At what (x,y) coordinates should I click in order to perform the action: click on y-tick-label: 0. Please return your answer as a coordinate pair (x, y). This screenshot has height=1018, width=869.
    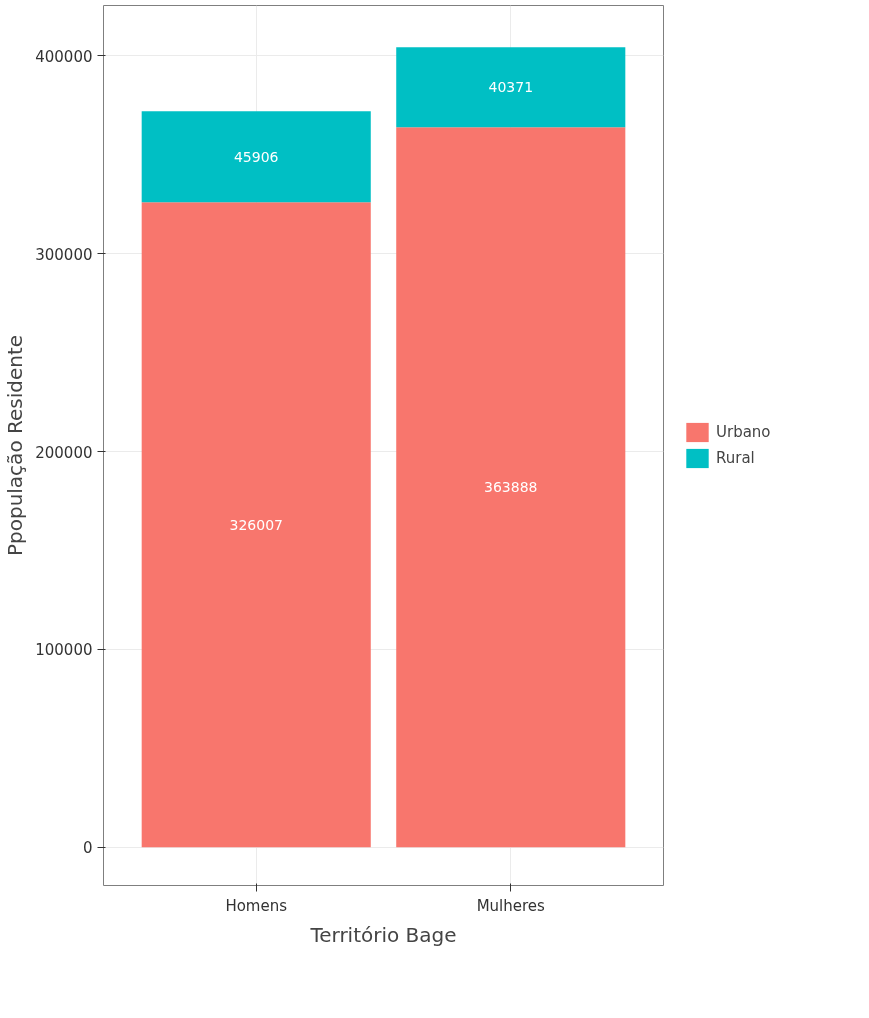
    Looking at the image, I should click on (87, 848).